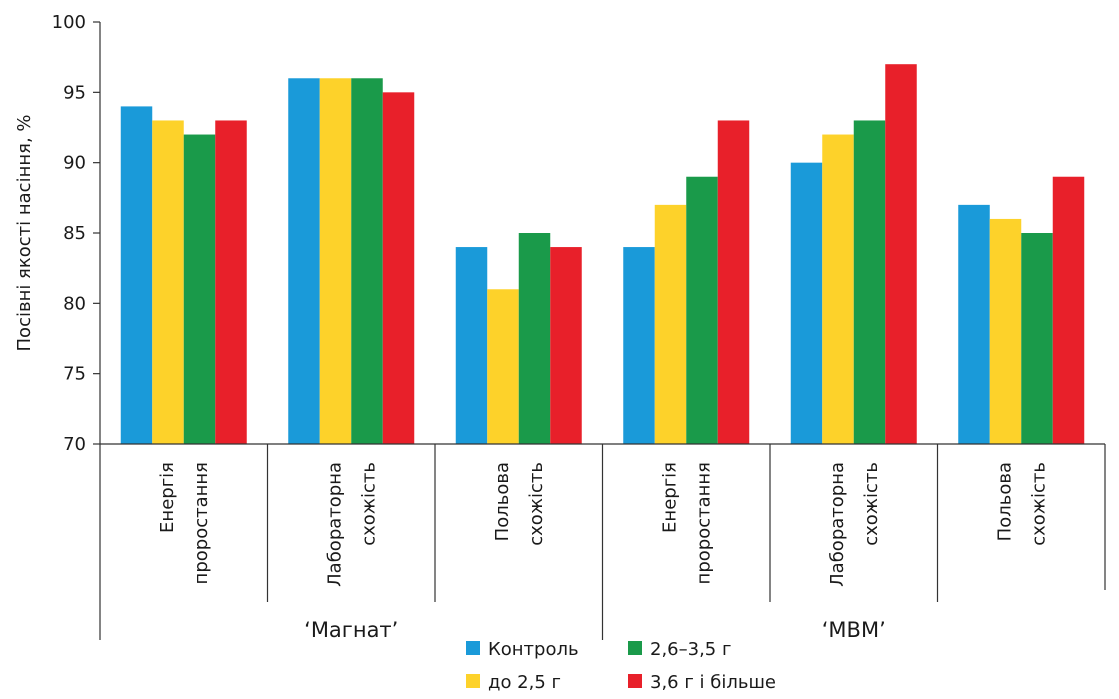 The height and width of the screenshot is (699, 1119). I want to click on y-axis: 70 75 80 85 90 95 100, so click(76, 233).